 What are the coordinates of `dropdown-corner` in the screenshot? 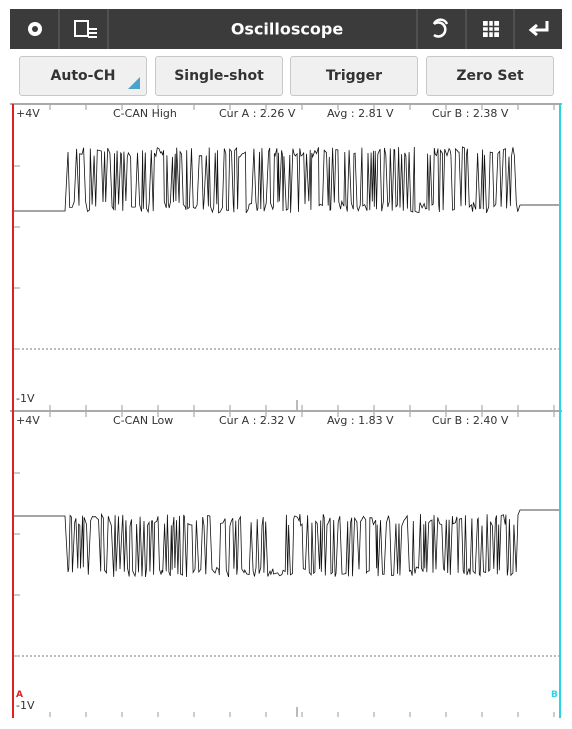 It's located at (134, 83).